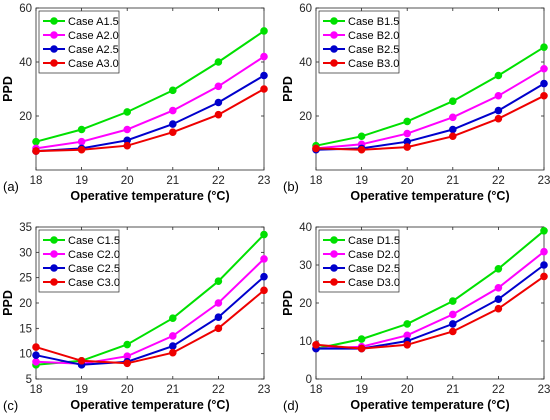 This screenshot has width=550, height=420. I want to click on y-tick-label: 20, so click(25, 117).